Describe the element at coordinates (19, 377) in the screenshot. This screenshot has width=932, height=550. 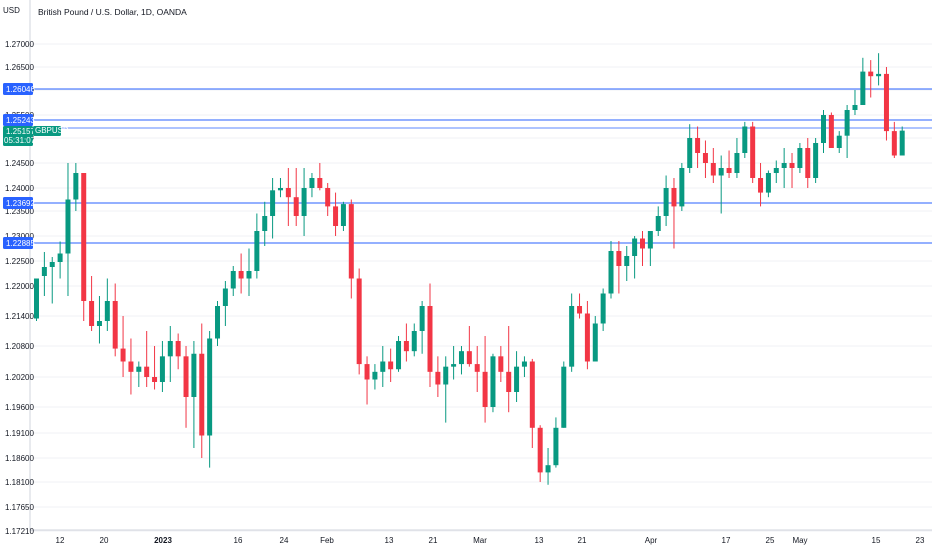
I see `y-tick-label: 1.20200` at that location.